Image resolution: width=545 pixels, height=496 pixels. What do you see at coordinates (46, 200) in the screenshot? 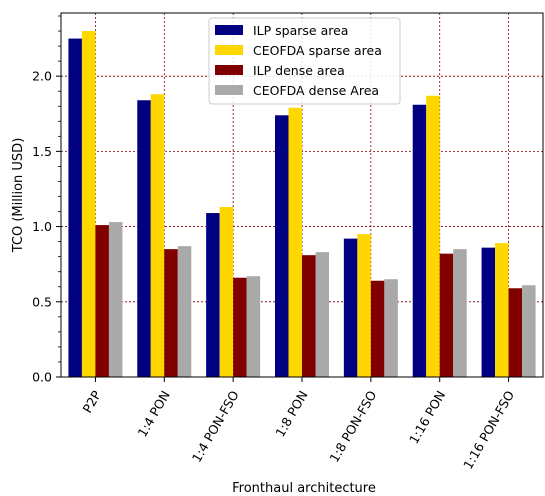
I see `y-axis: 0.0 0.5 1.0 1.5 2.0` at bounding box center [46, 200].